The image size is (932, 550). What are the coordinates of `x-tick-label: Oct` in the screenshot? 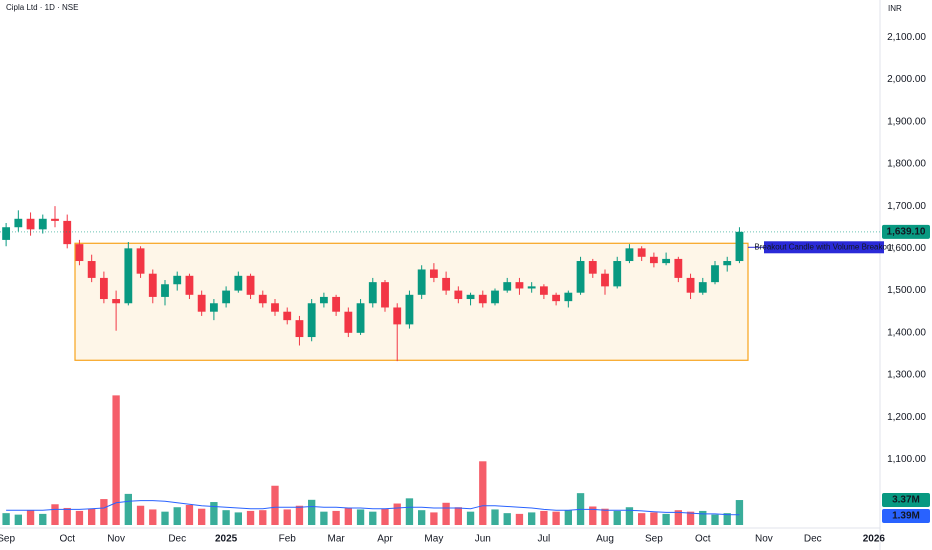 It's located at (703, 539).